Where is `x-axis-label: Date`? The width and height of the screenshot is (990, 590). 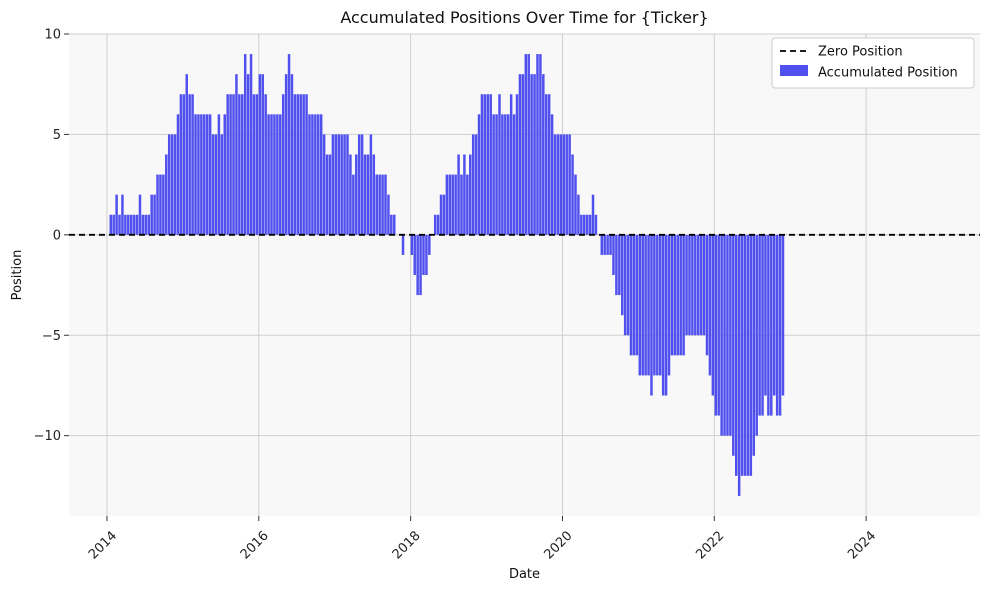
x-axis-label: Date is located at coordinates (524, 574).